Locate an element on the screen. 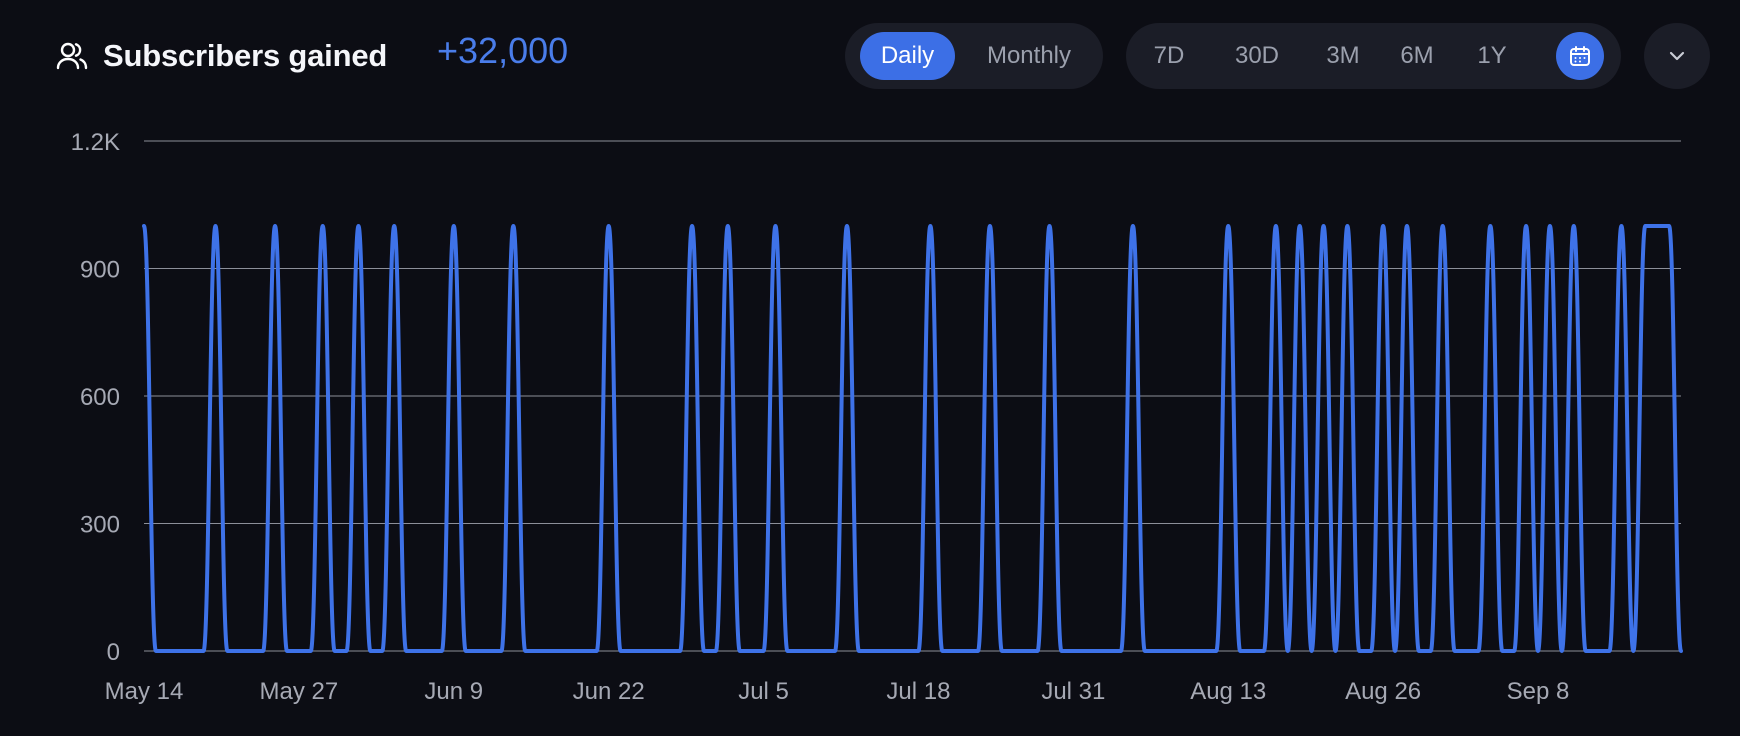 This screenshot has width=1740, height=736. x-tick-label: Jun 22 is located at coordinates (609, 691).